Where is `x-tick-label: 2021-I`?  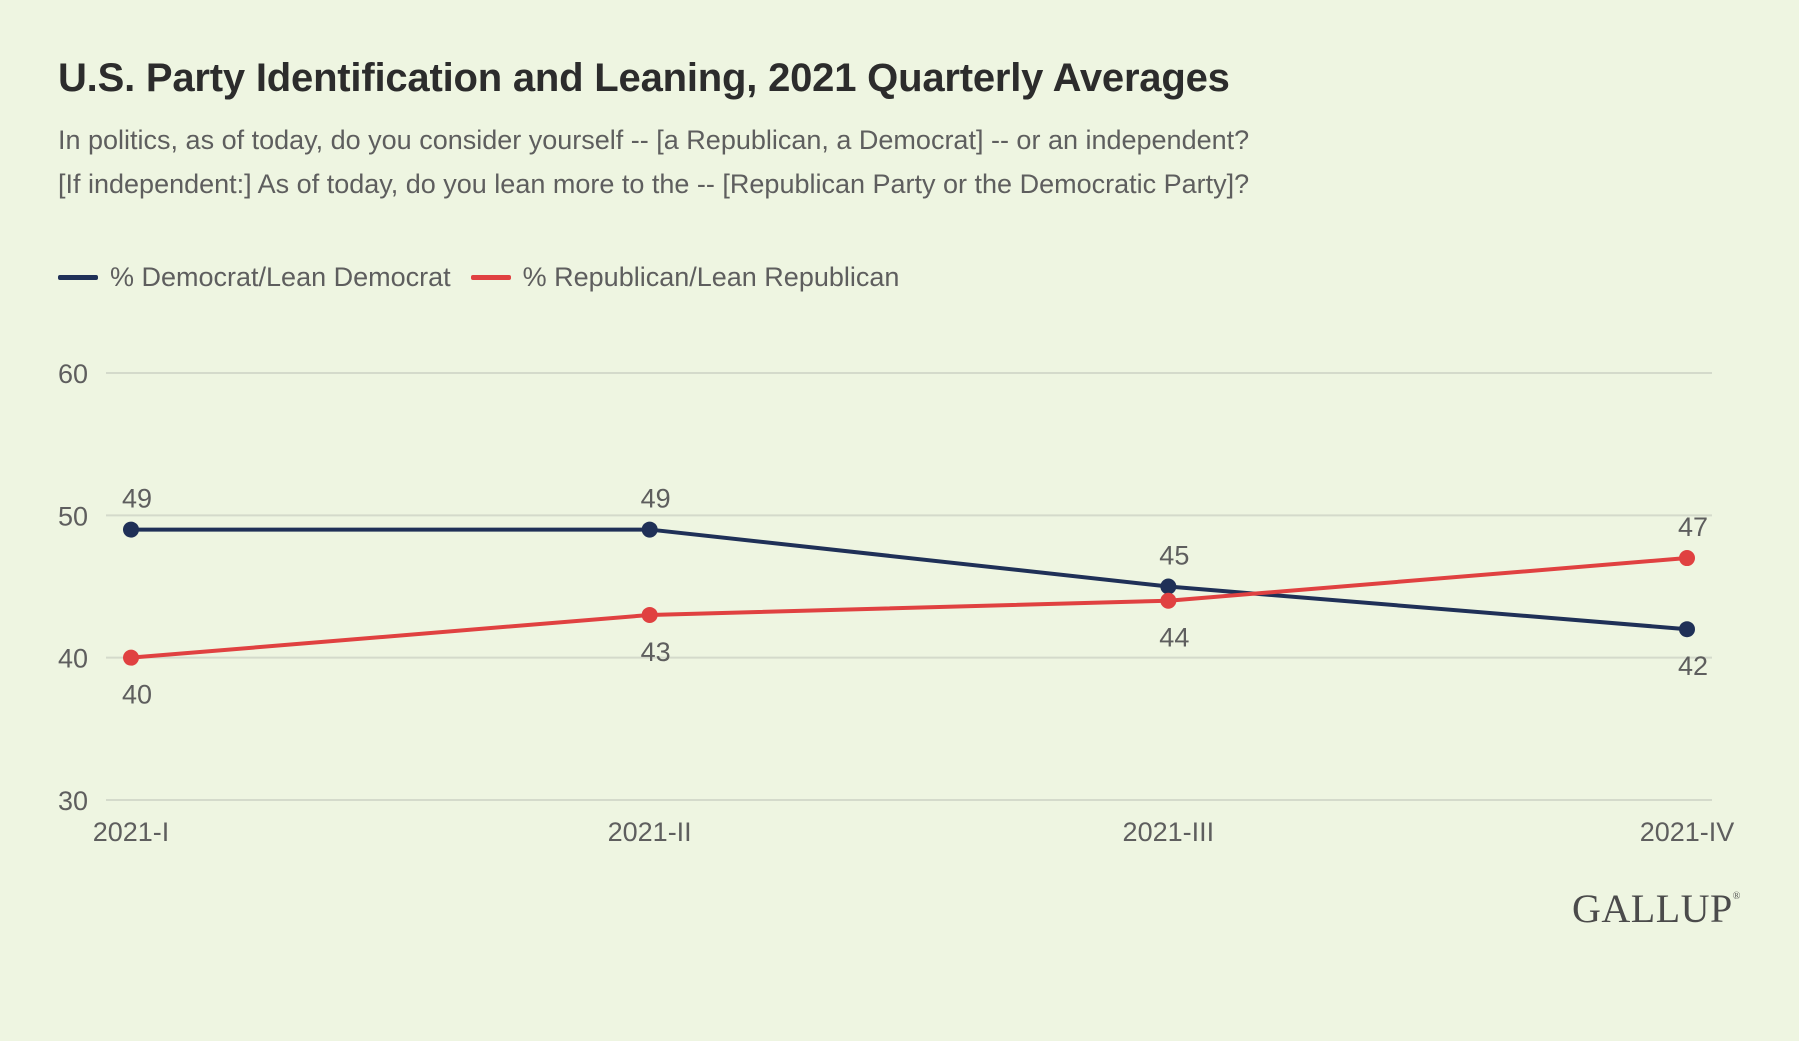
x-tick-label: 2021-I is located at coordinates (131, 832).